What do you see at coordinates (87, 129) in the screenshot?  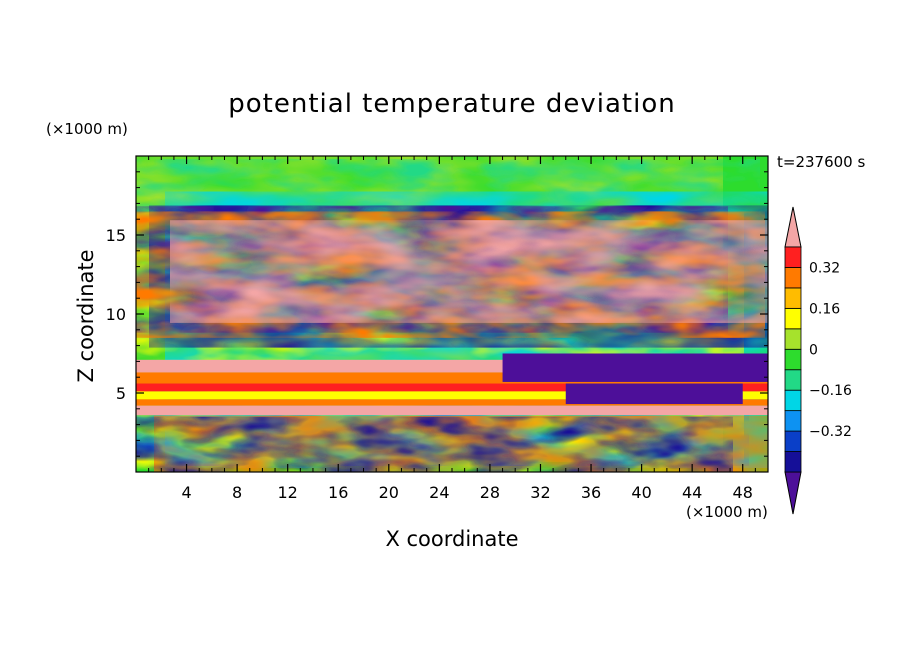 I see `y-unit-label: (×1000 m)` at bounding box center [87, 129].